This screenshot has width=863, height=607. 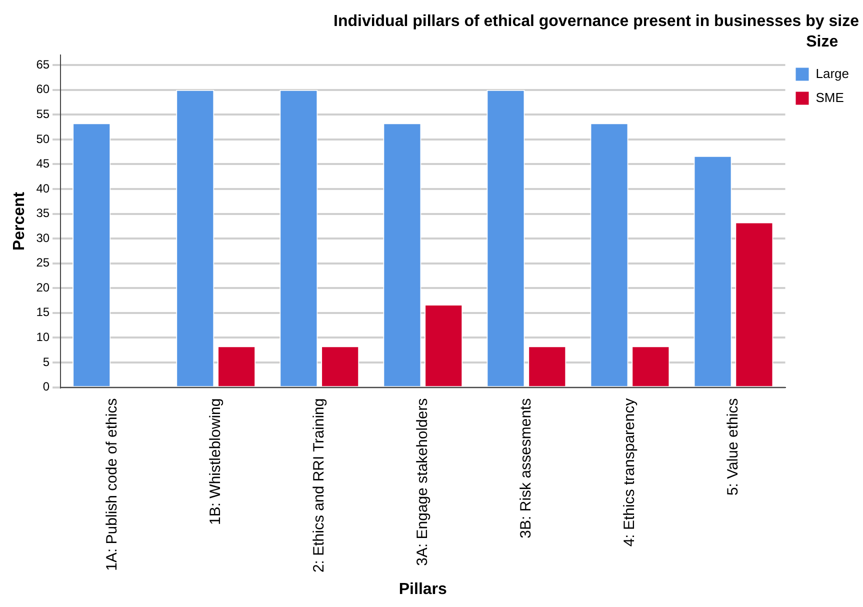 What do you see at coordinates (423, 589) in the screenshot?
I see `x-axis-title: Pillars` at bounding box center [423, 589].